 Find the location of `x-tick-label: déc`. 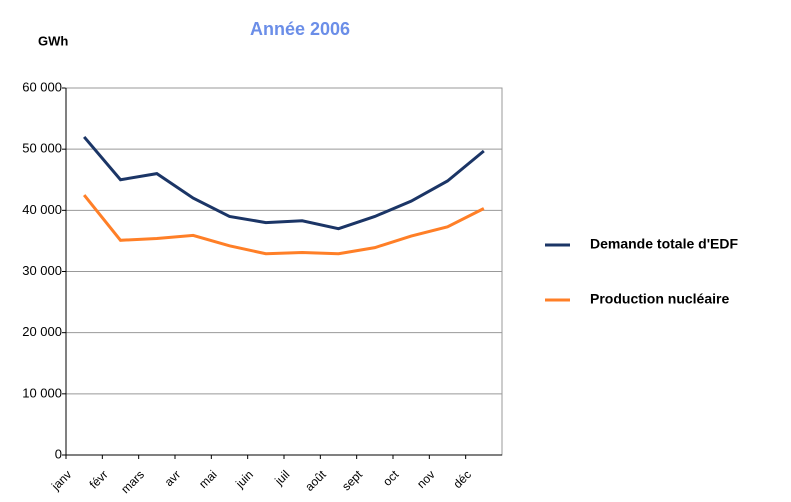

x-tick-label: déc is located at coordinates (462, 479).